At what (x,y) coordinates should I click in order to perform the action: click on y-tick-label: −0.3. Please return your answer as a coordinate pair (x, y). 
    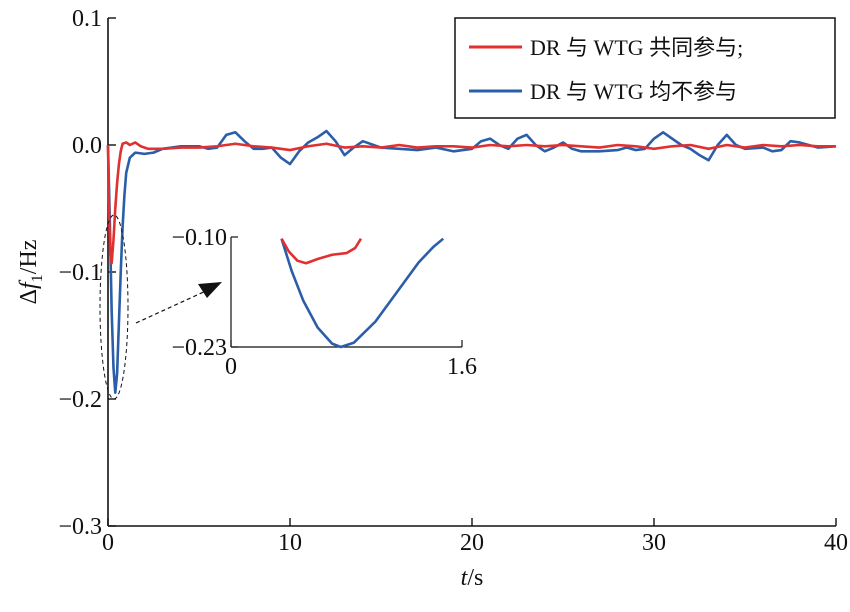
    Looking at the image, I should click on (80, 527).